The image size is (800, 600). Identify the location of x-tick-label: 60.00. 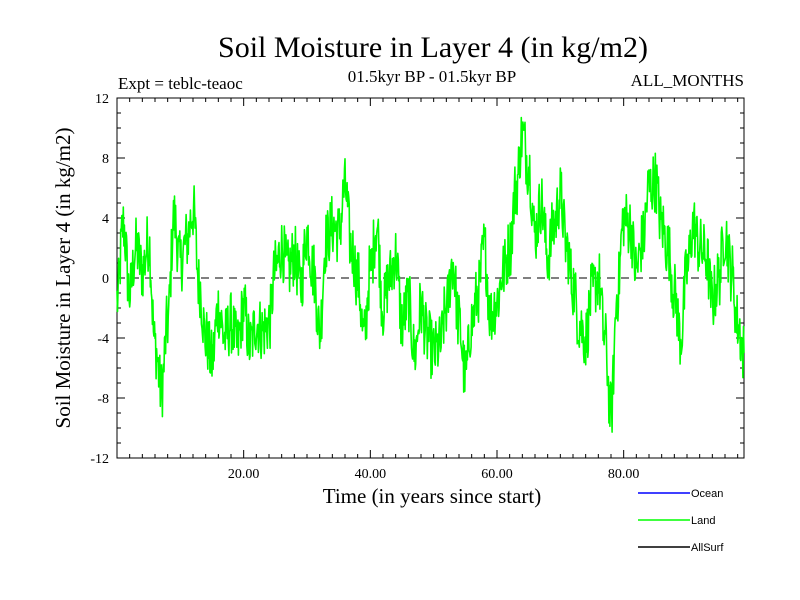
(497, 474).